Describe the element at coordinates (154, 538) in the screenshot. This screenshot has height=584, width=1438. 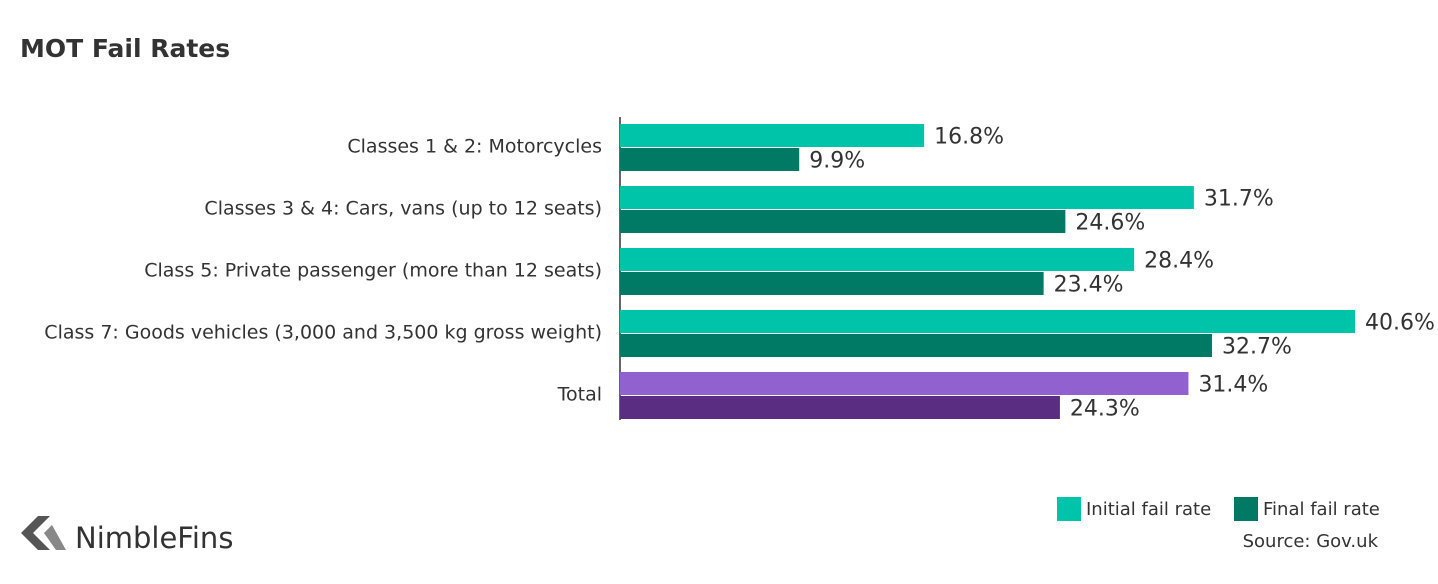
I see `brand-name: NimbleFins` at that location.